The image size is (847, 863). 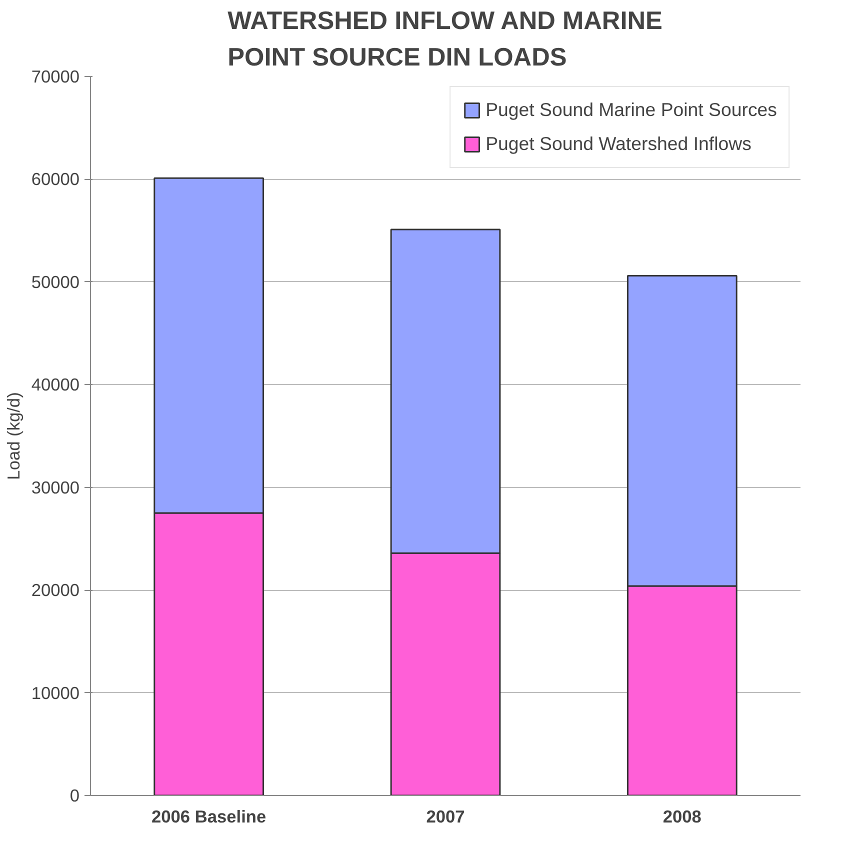 What do you see at coordinates (55, 487) in the screenshot?
I see `y-tick-label: 30000` at bounding box center [55, 487].